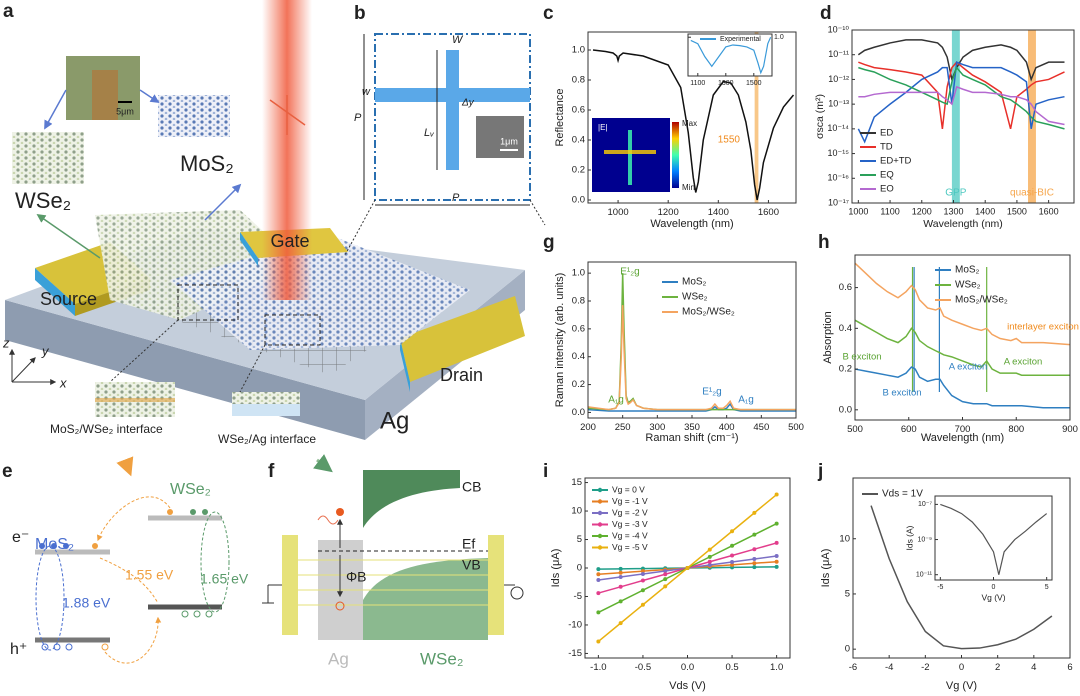 This screenshot has width=1080, height=696. I want to click on legend-label: Vg = -3 V, so click(630, 524).